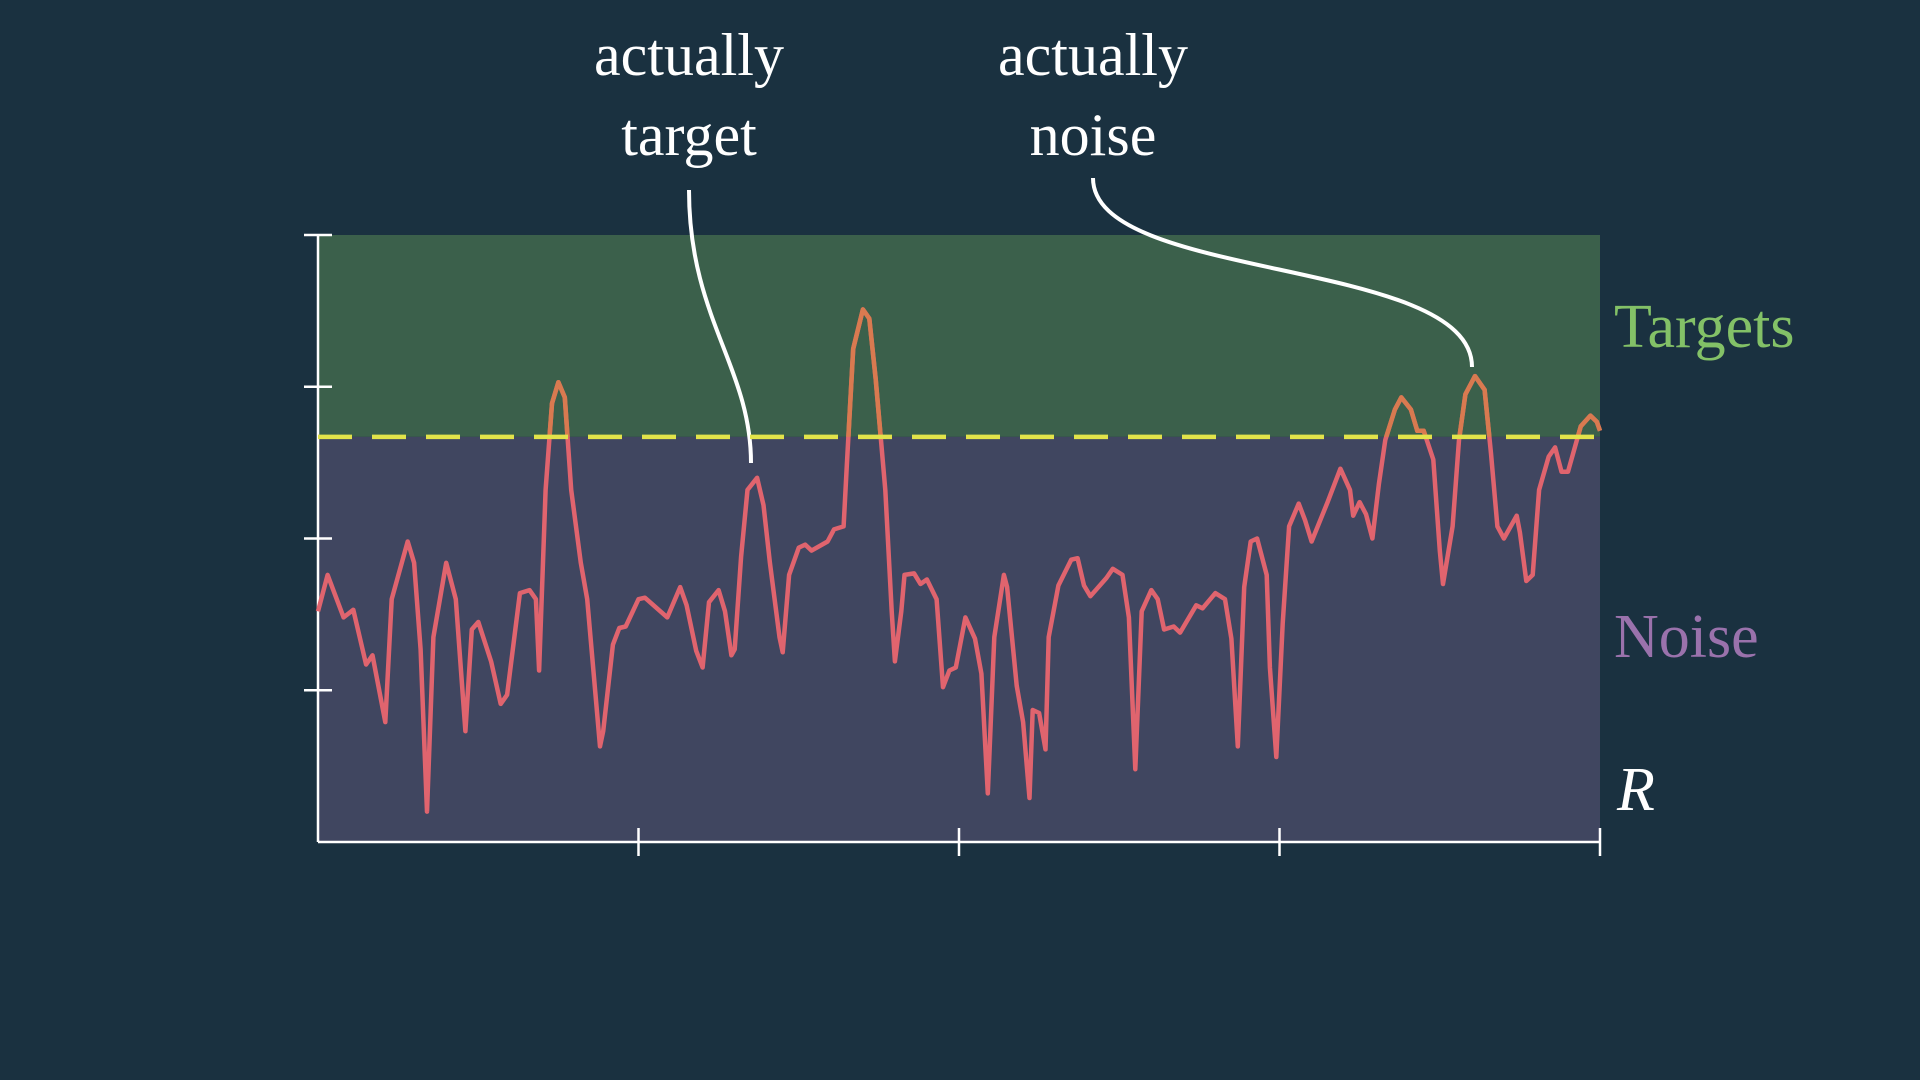 Image resolution: width=1920 pixels, height=1080 pixels. Describe the element at coordinates (1686, 637) in the screenshot. I see `noise-label: Noise` at that location.